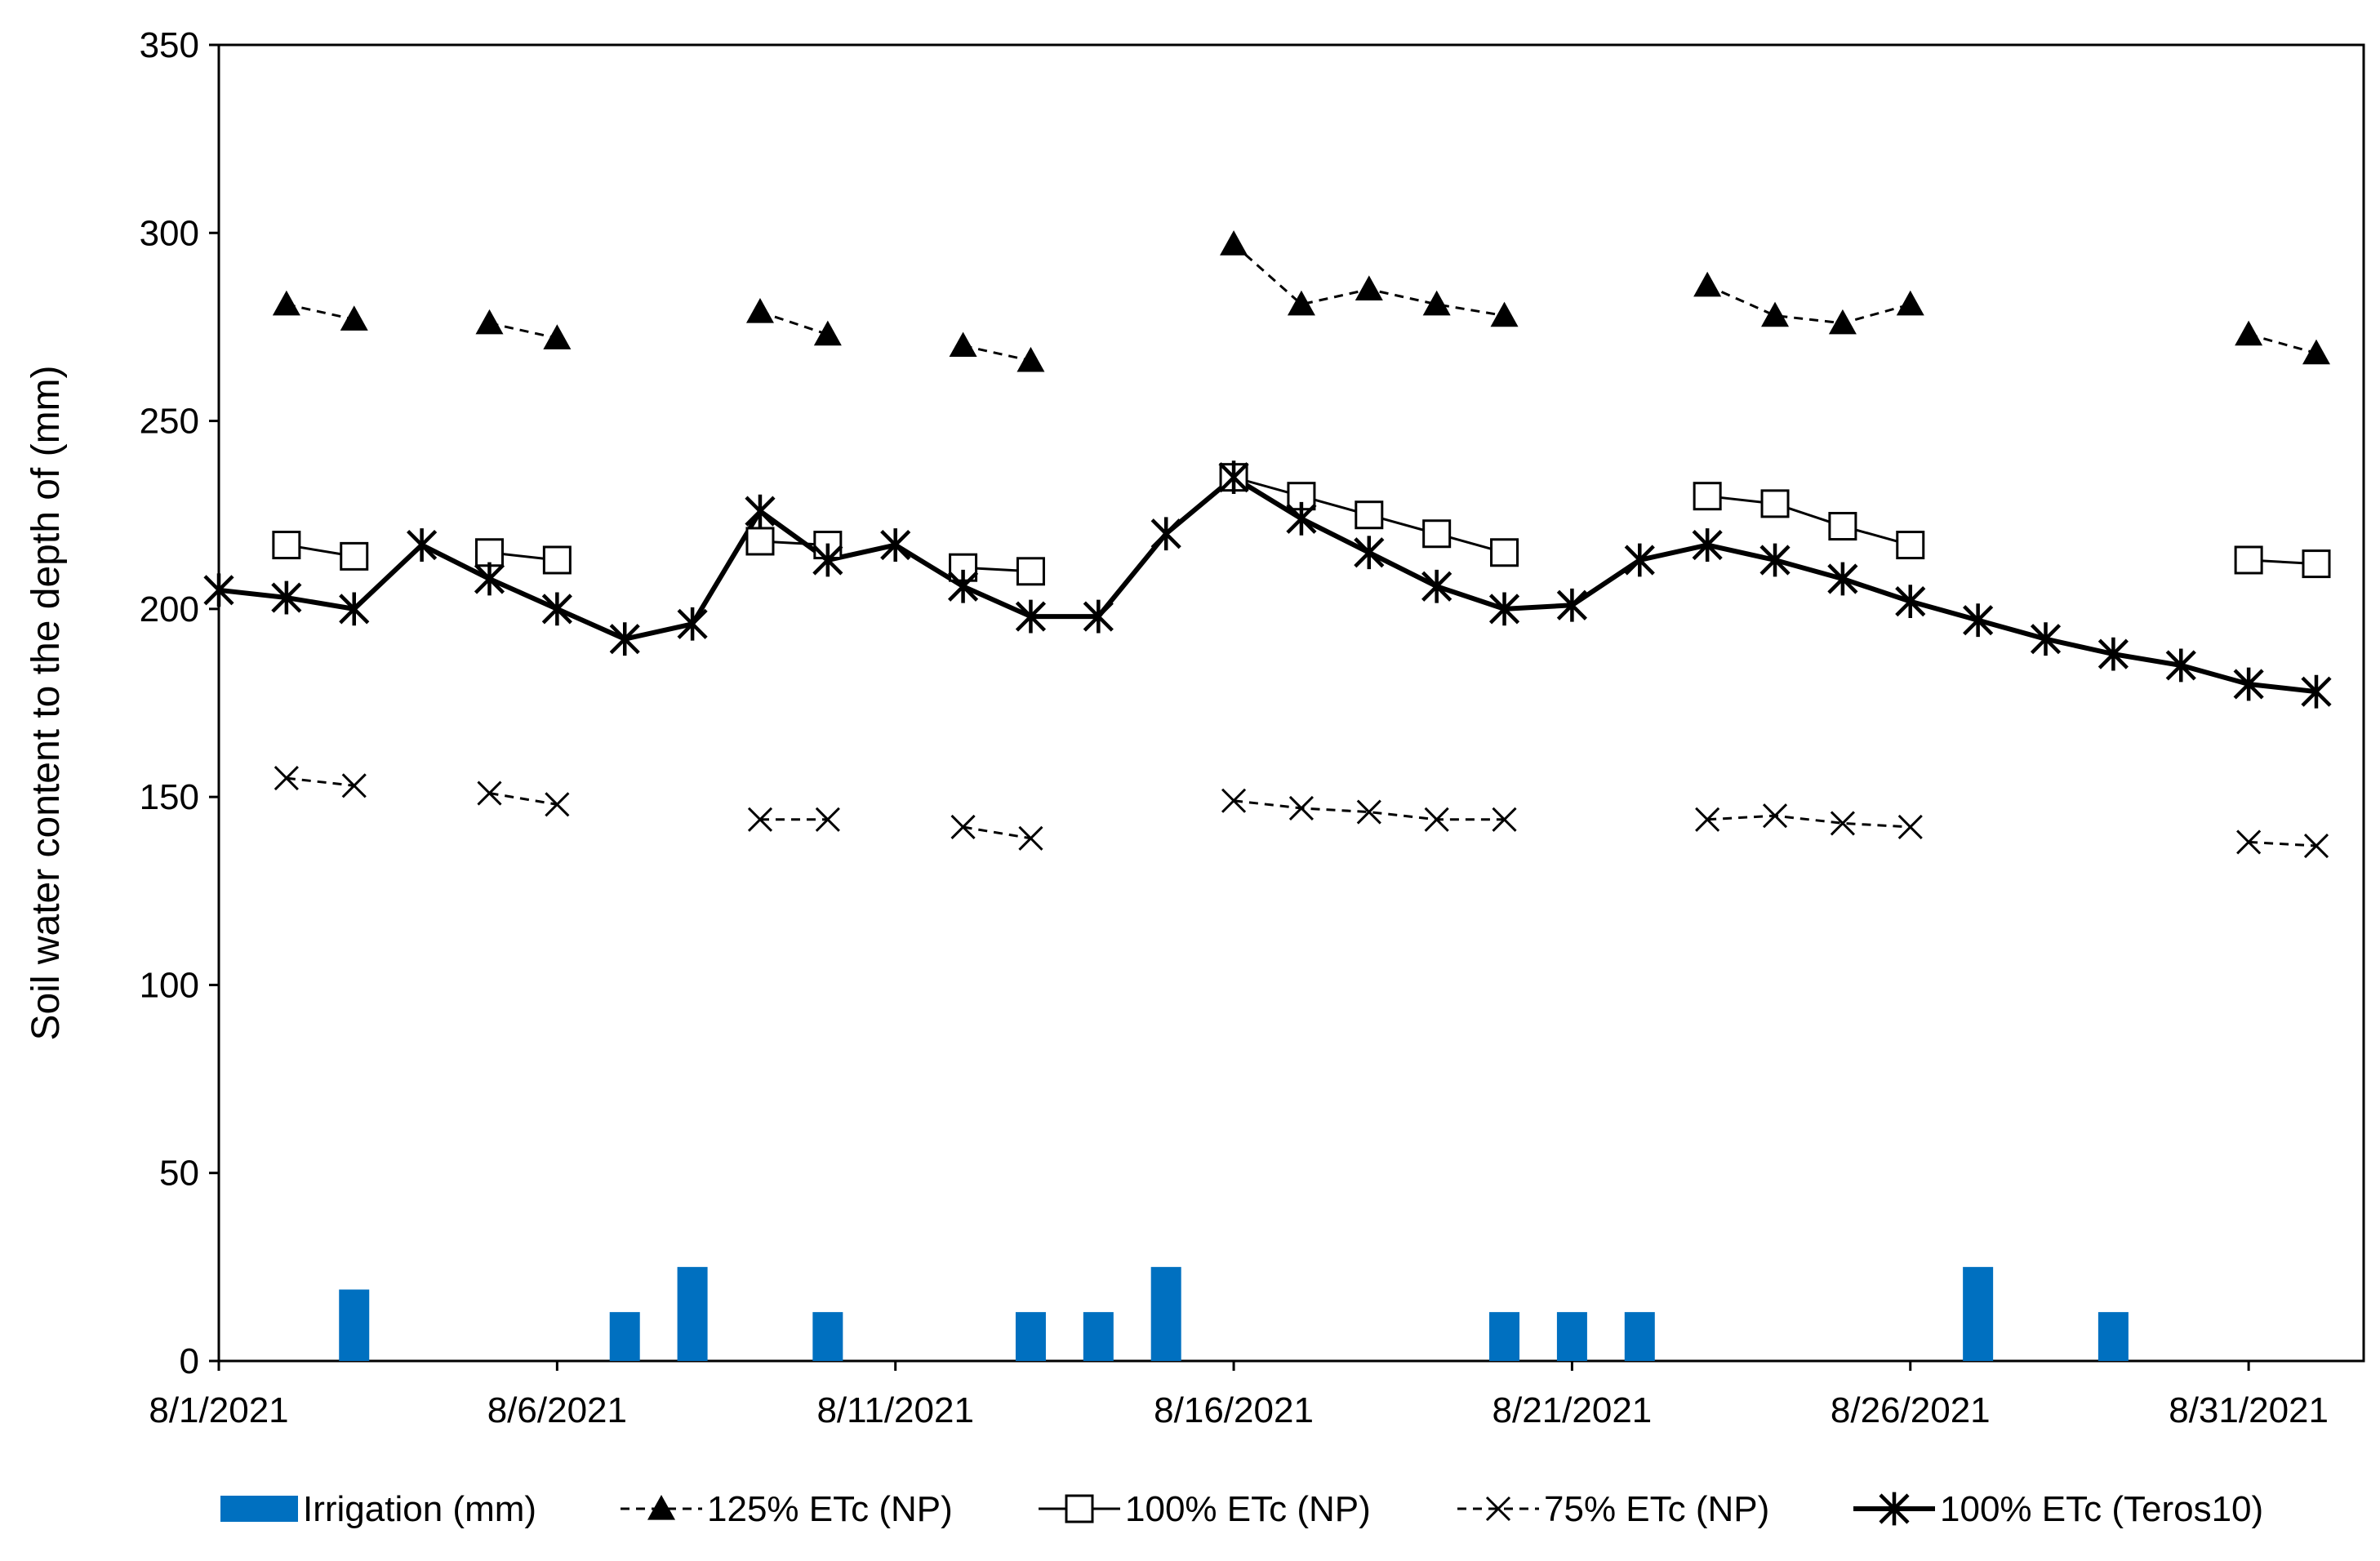 The image size is (2380, 1561). I want to click on legend-item: 75% ETc (NP), so click(1613, 1509).